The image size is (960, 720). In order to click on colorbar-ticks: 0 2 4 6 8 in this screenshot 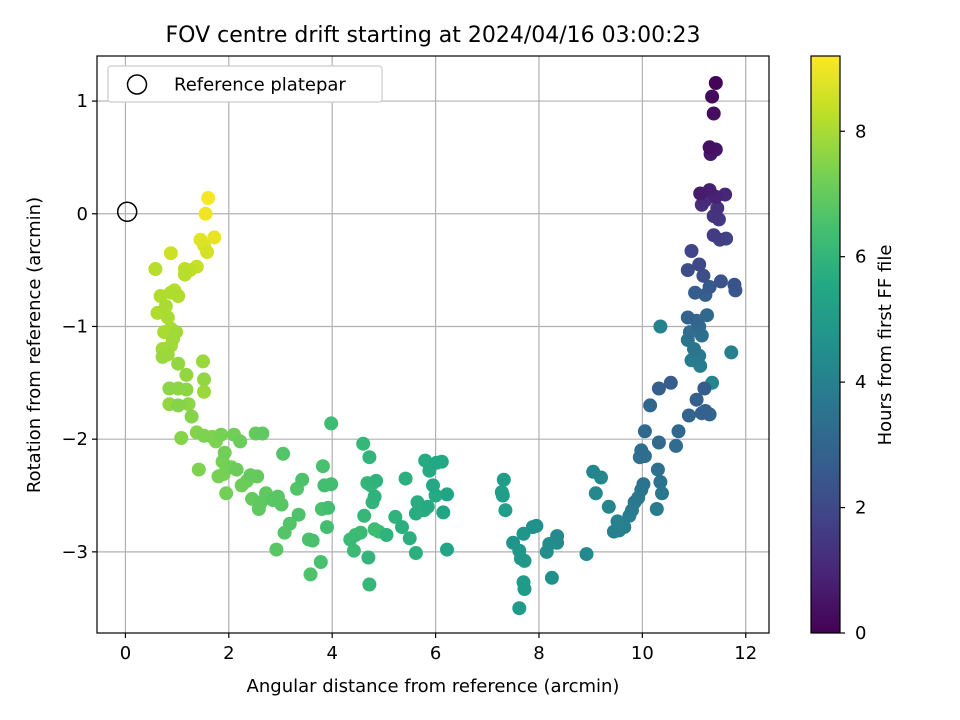, I will do `click(853, 382)`.